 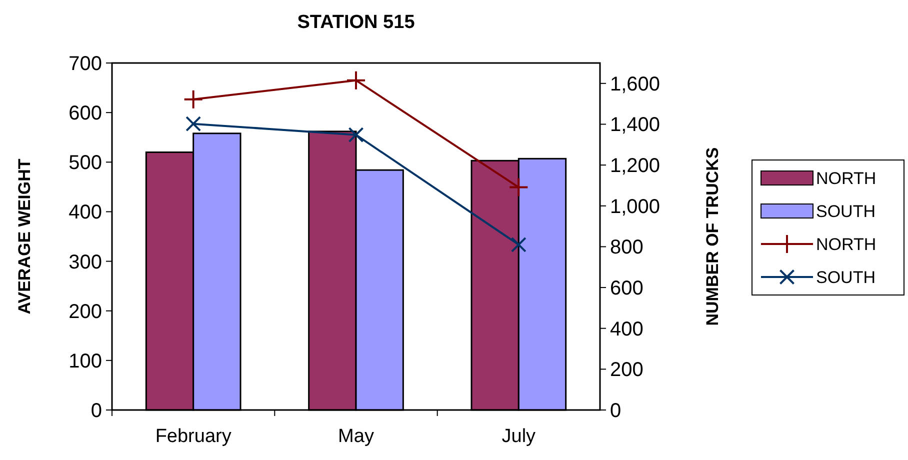 What do you see at coordinates (193, 436) in the screenshot?
I see `x-tick-label: February` at bounding box center [193, 436].